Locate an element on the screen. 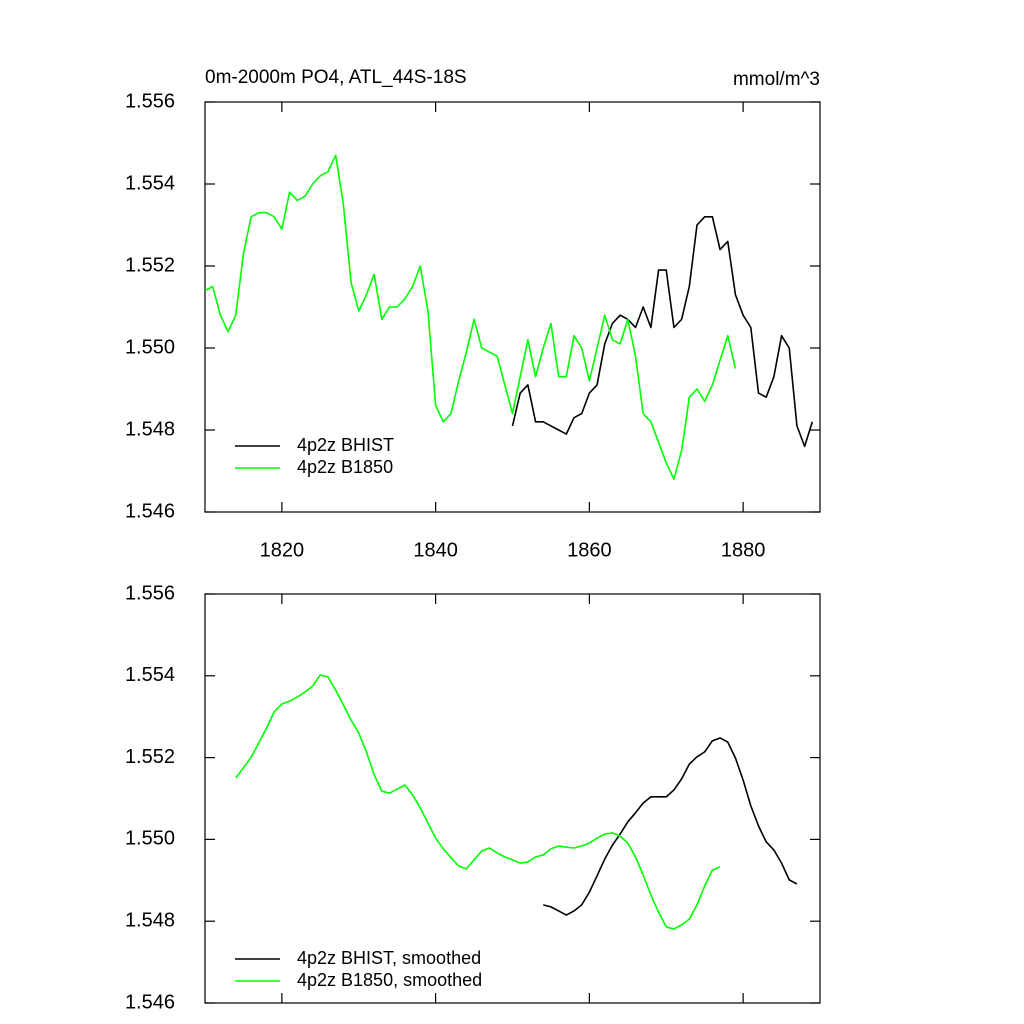 The width and height of the screenshot is (1024, 1024). chart-title: 0m-2000m PO4, ATL_44S-18S is located at coordinates (336, 77).